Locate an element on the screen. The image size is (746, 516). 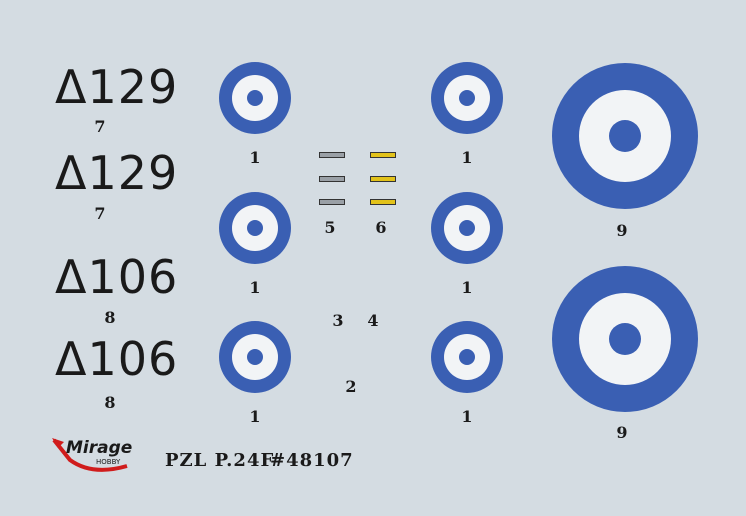
logo-swoosh-icon is located at coordinates (90, 455).